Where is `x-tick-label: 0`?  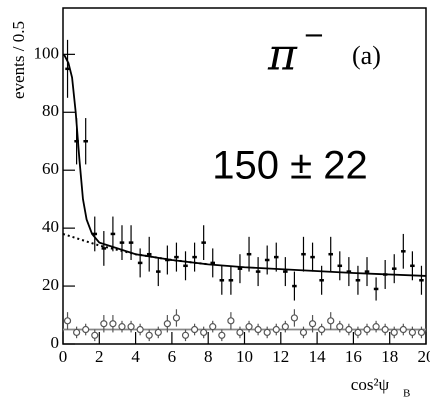
x-tick-label: 0 is located at coordinates (63, 356).